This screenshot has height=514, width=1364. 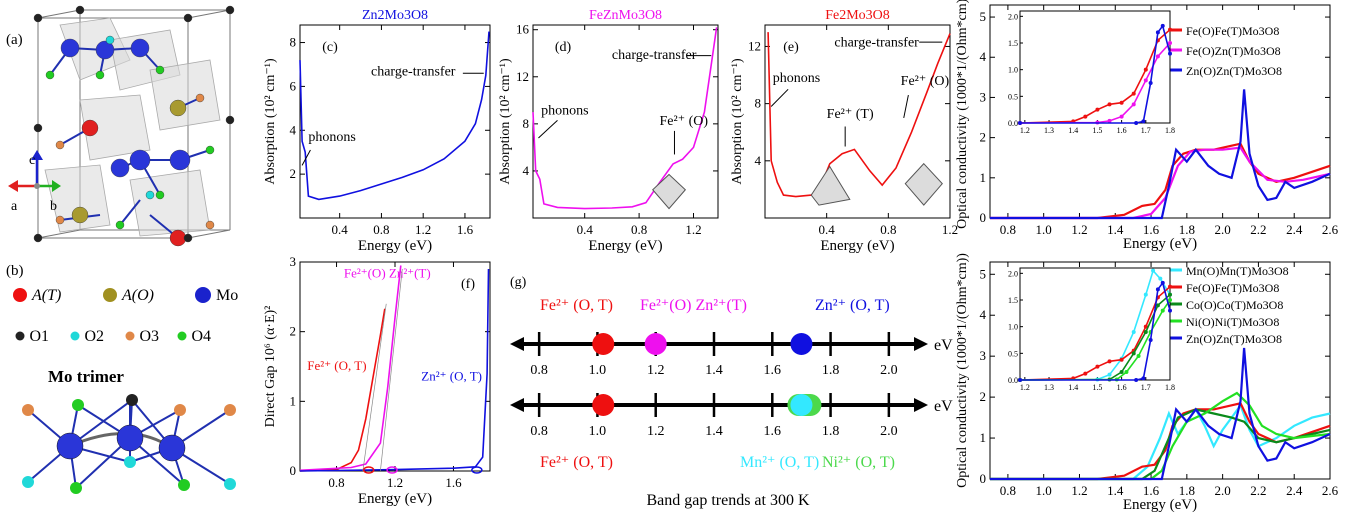 What do you see at coordinates (539, 370) in the screenshot?
I see `energy-tick-label: 0.8` at bounding box center [539, 370].